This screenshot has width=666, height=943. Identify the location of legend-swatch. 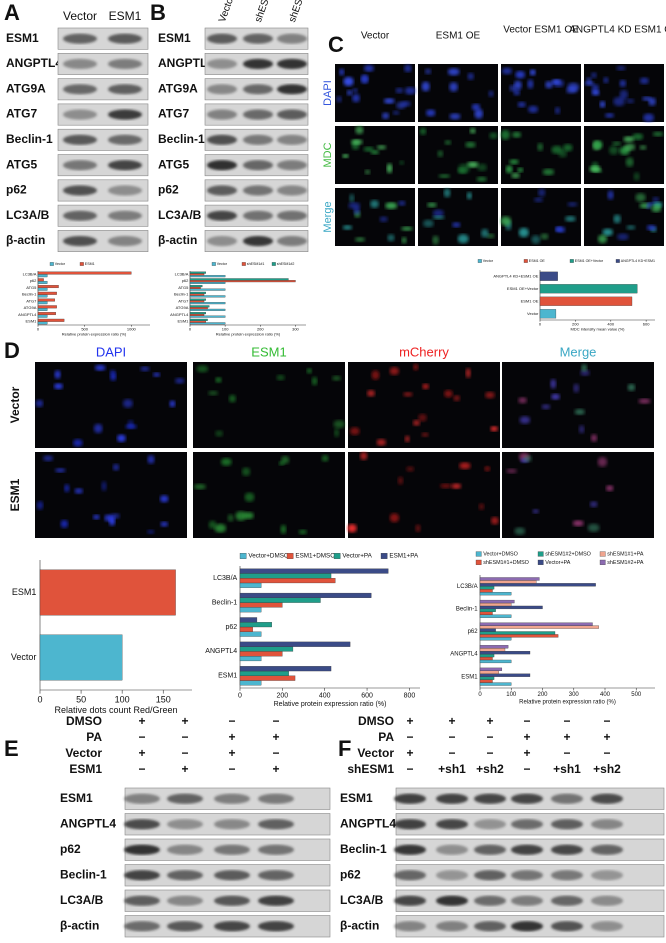
(81, 264).